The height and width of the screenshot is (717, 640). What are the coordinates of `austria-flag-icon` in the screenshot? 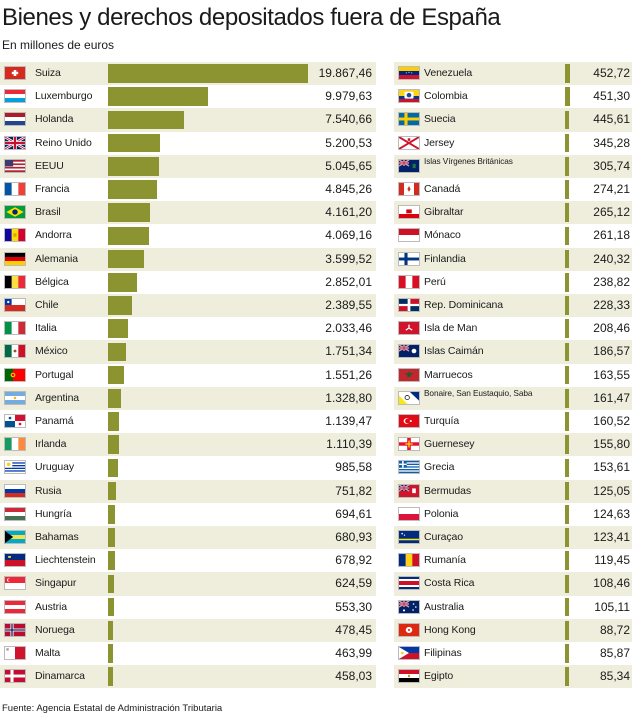 It's located at (15, 606).